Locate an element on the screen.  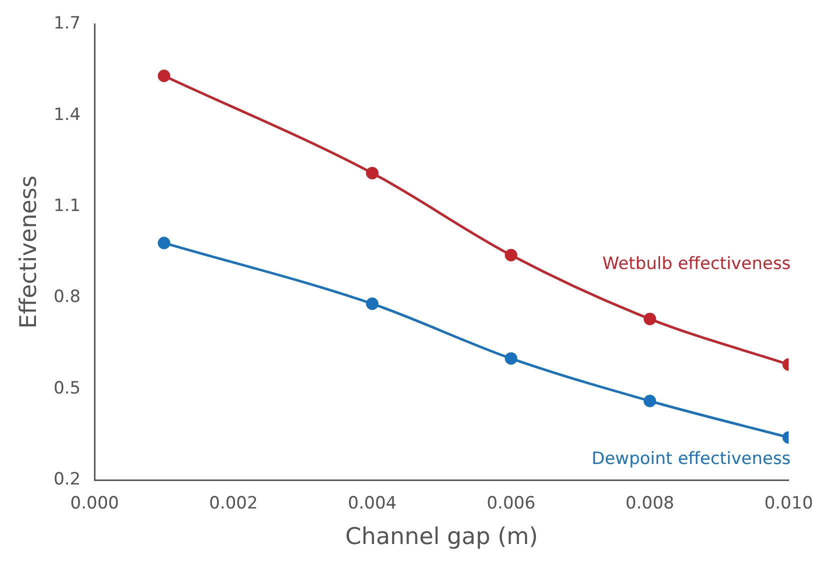
x-tick-label: 0.006 is located at coordinates (511, 504).